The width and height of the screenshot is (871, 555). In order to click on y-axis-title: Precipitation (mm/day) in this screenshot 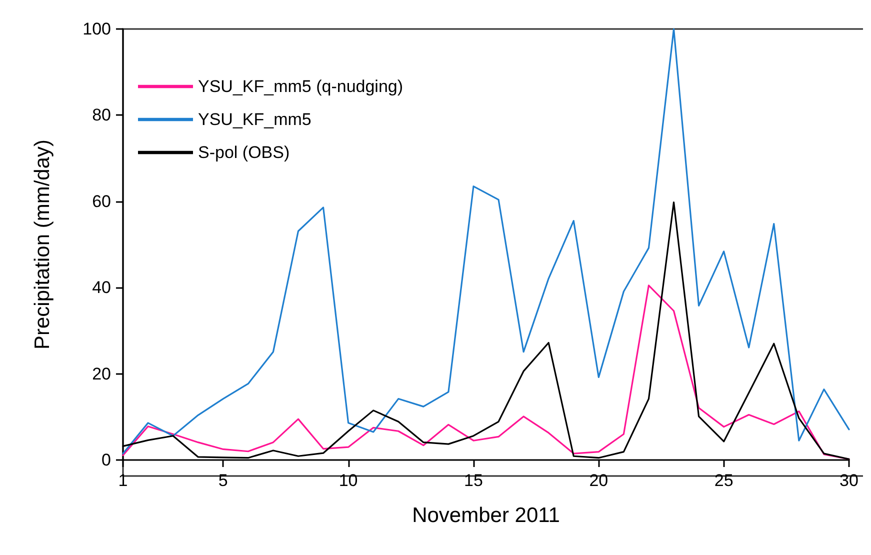, I will do `click(42, 244)`.